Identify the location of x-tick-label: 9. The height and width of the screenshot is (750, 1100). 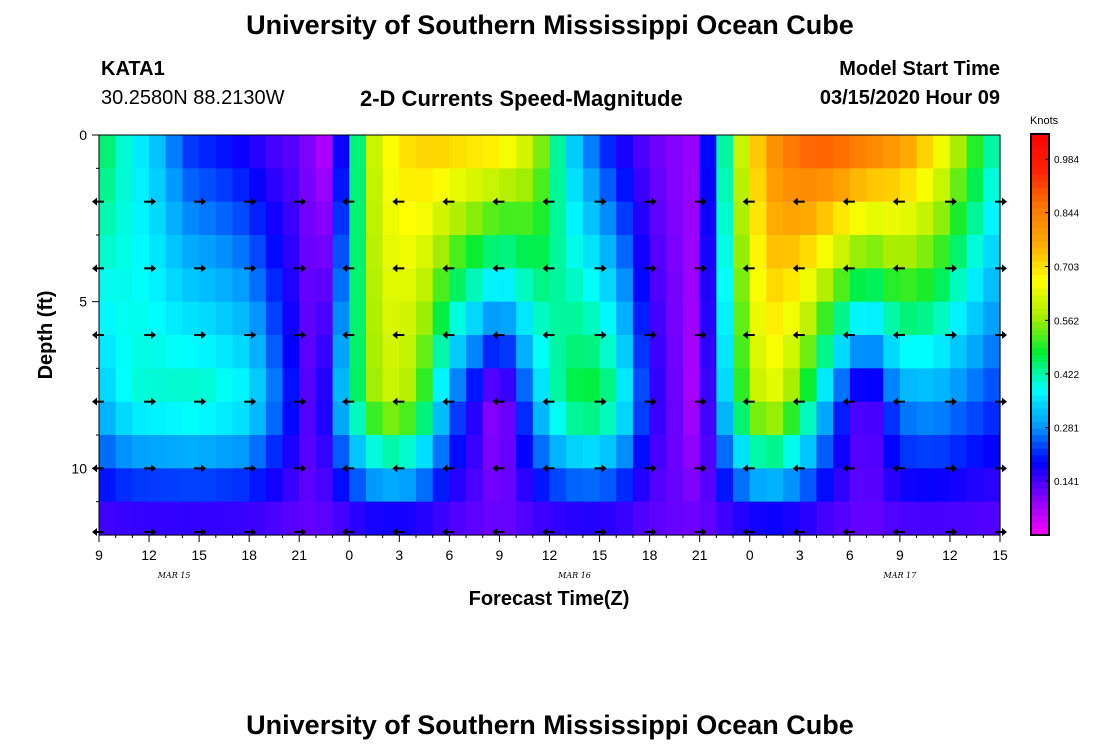
(500, 555).